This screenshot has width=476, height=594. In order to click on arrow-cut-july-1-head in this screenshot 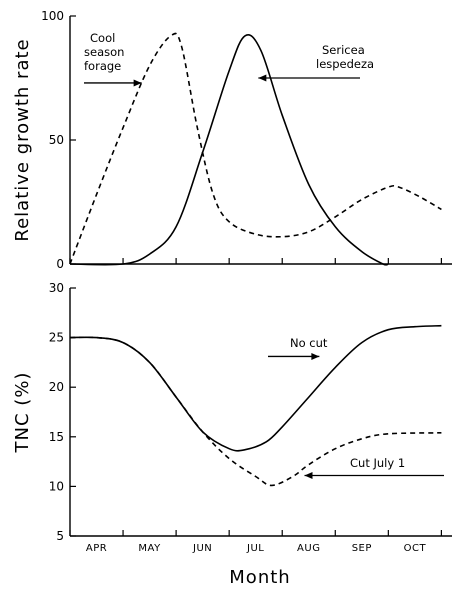, I will do `click(308, 475)`.